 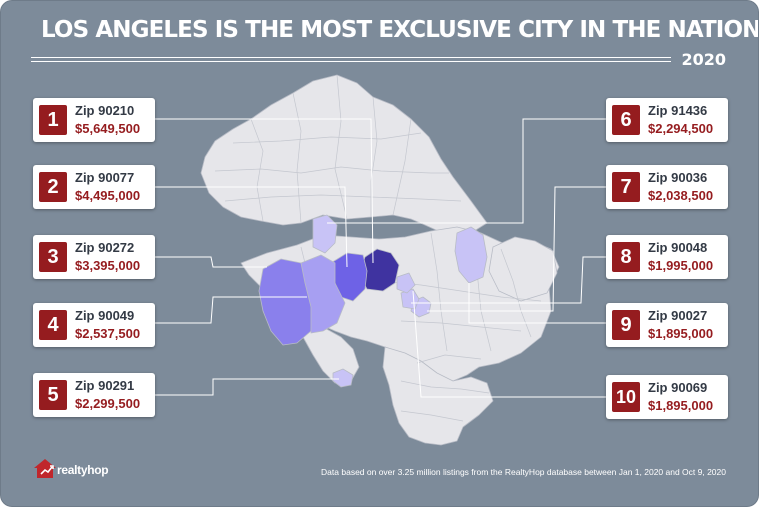 I want to click on zip-code: Zip 90027, so click(x=678, y=315).